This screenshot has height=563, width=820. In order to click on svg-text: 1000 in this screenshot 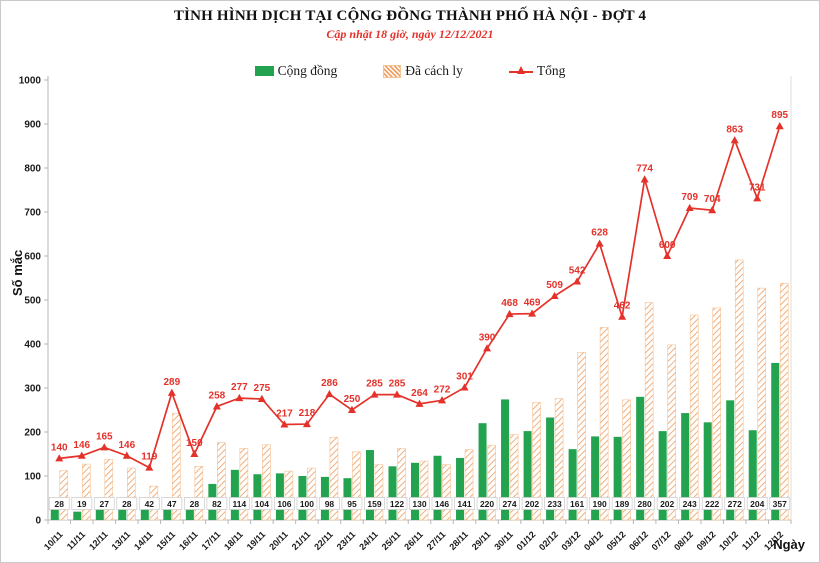, I will do `click(30, 81)`.